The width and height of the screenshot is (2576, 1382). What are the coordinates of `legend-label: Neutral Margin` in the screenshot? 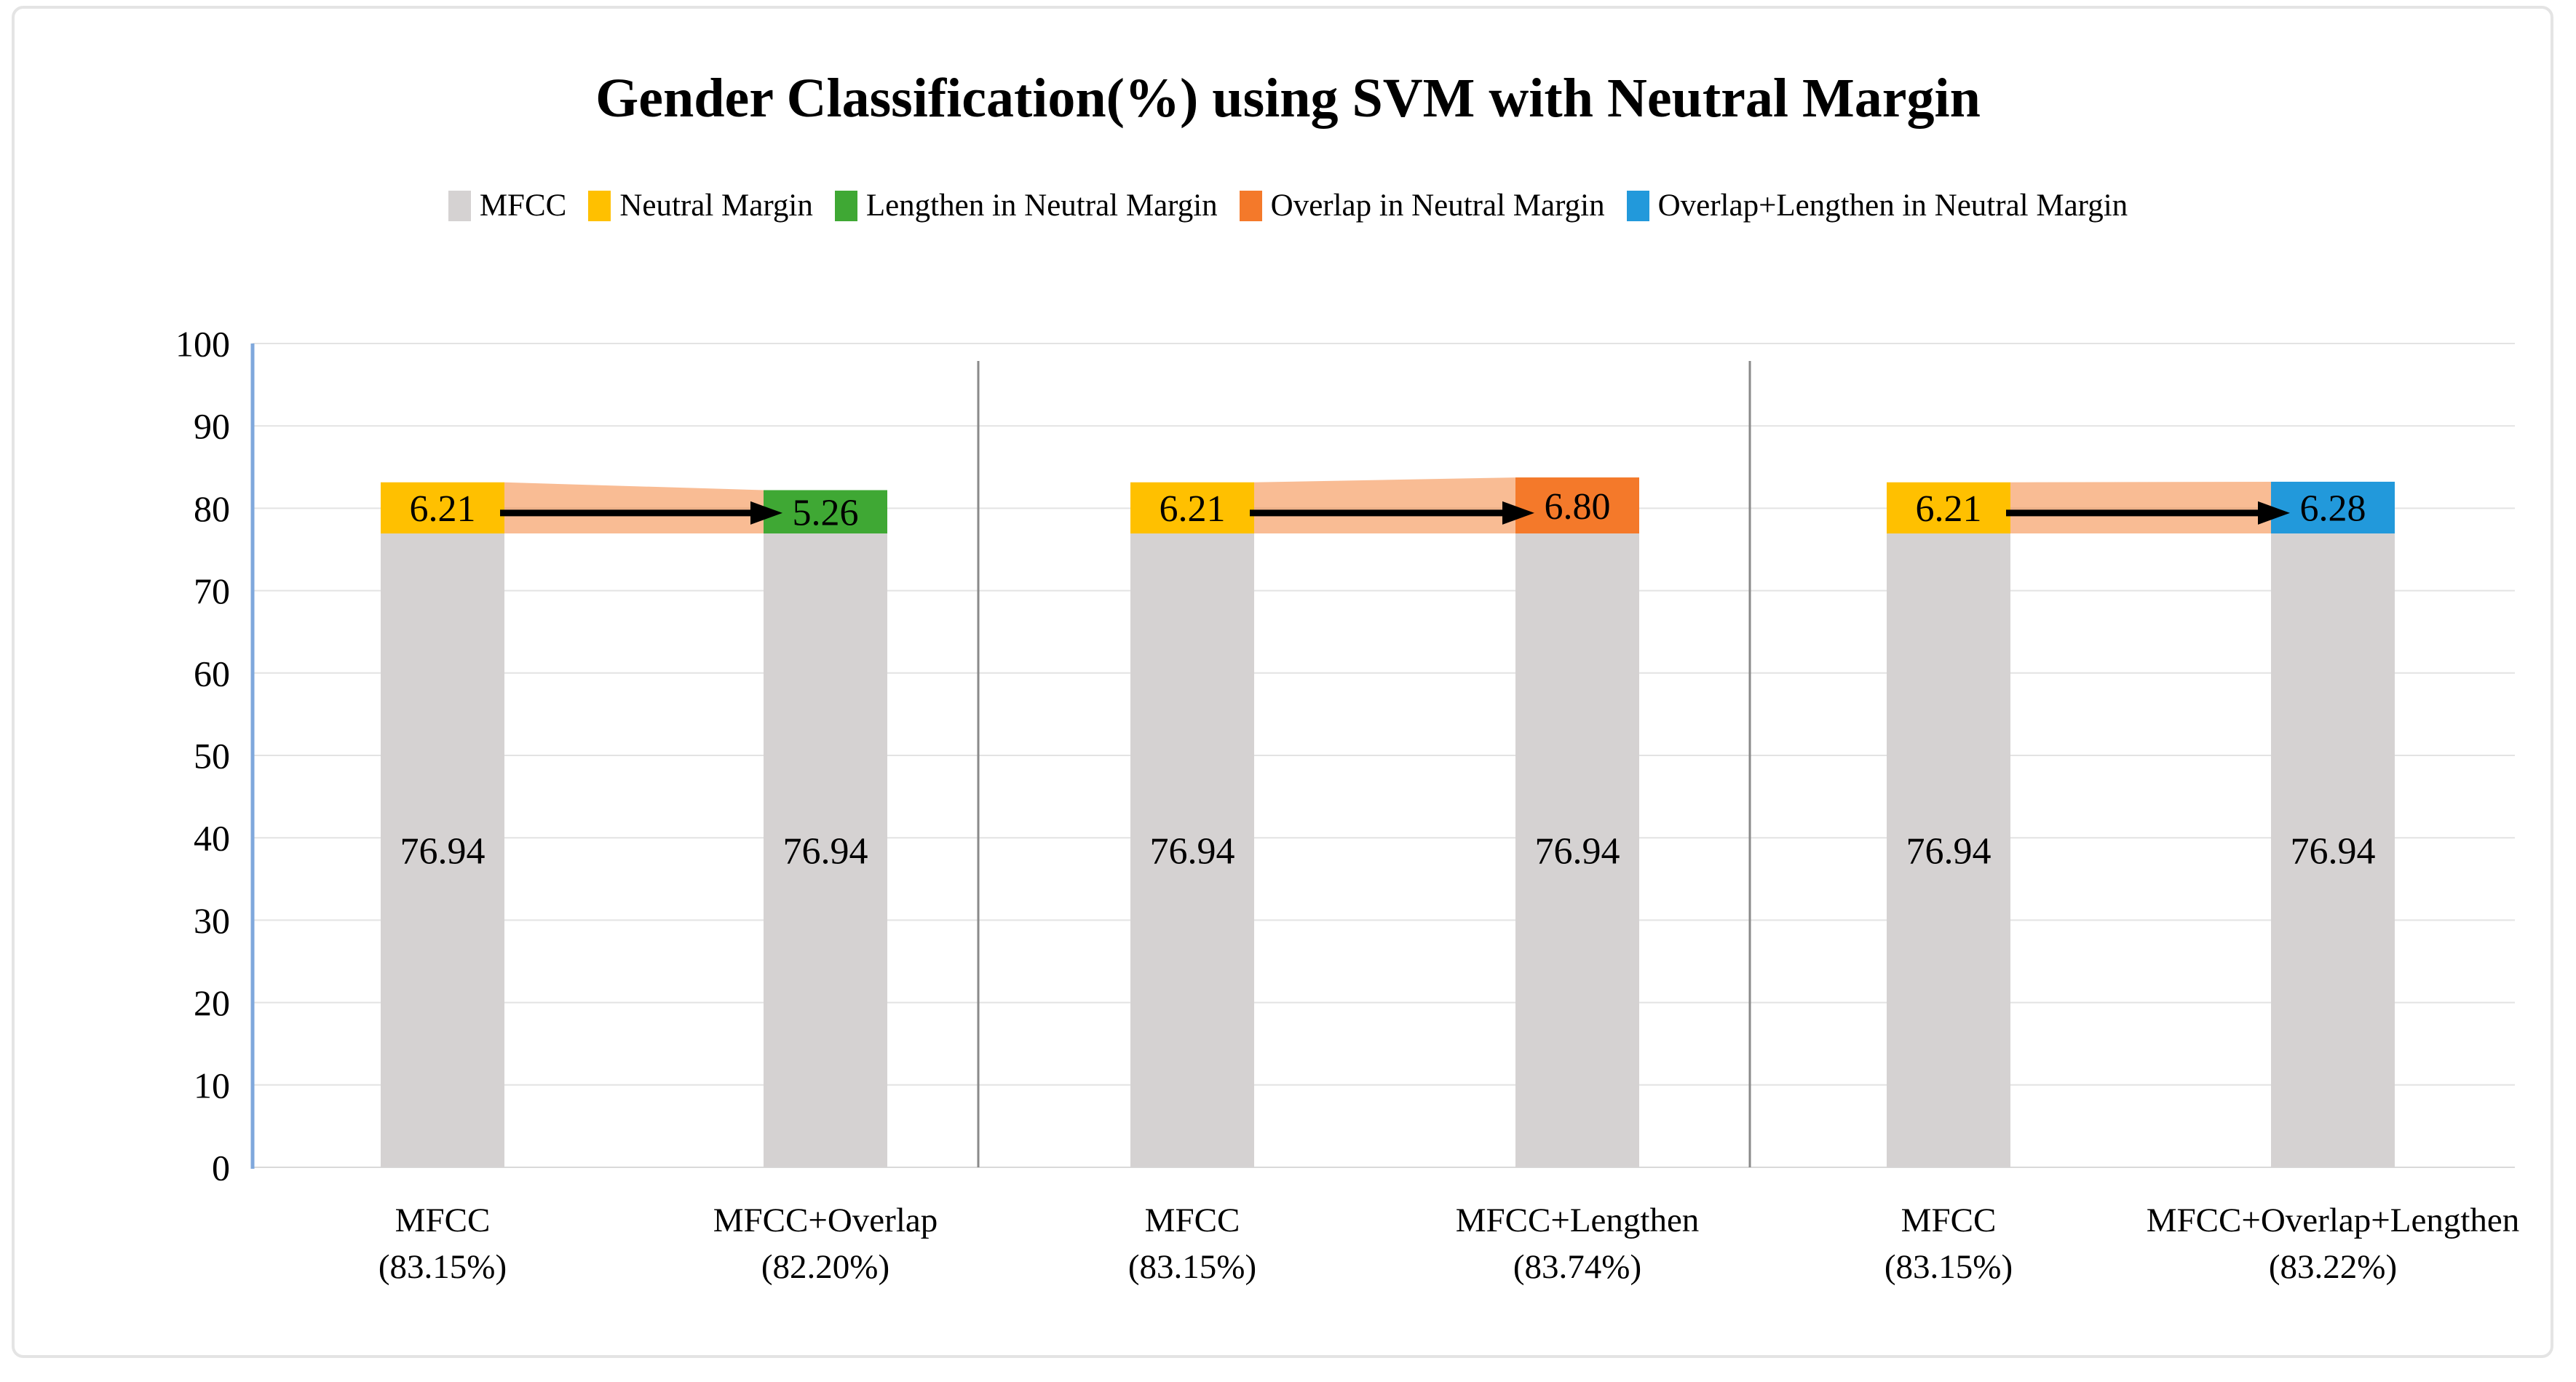 It's located at (716, 205).